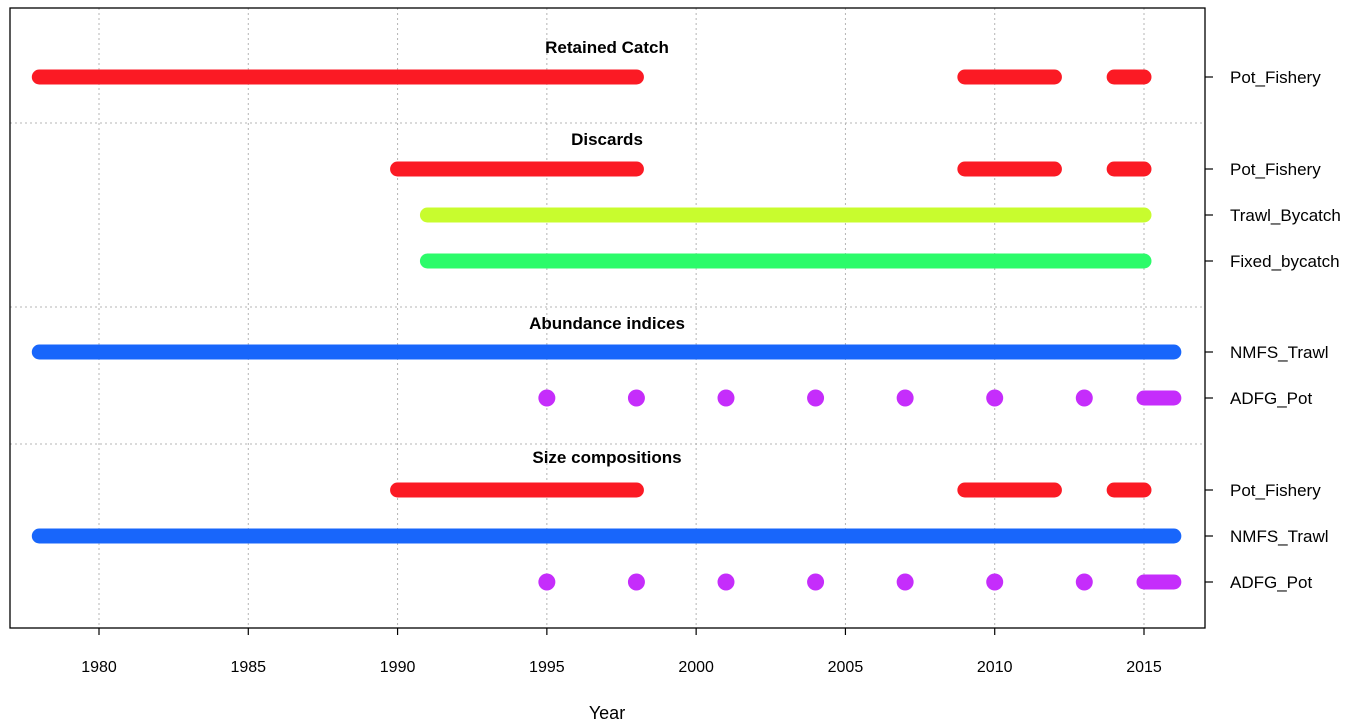 This screenshot has height=725, width=1366. What do you see at coordinates (995, 667) in the screenshot?
I see `x-tick-label: 2010` at bounding box center [995, 667].